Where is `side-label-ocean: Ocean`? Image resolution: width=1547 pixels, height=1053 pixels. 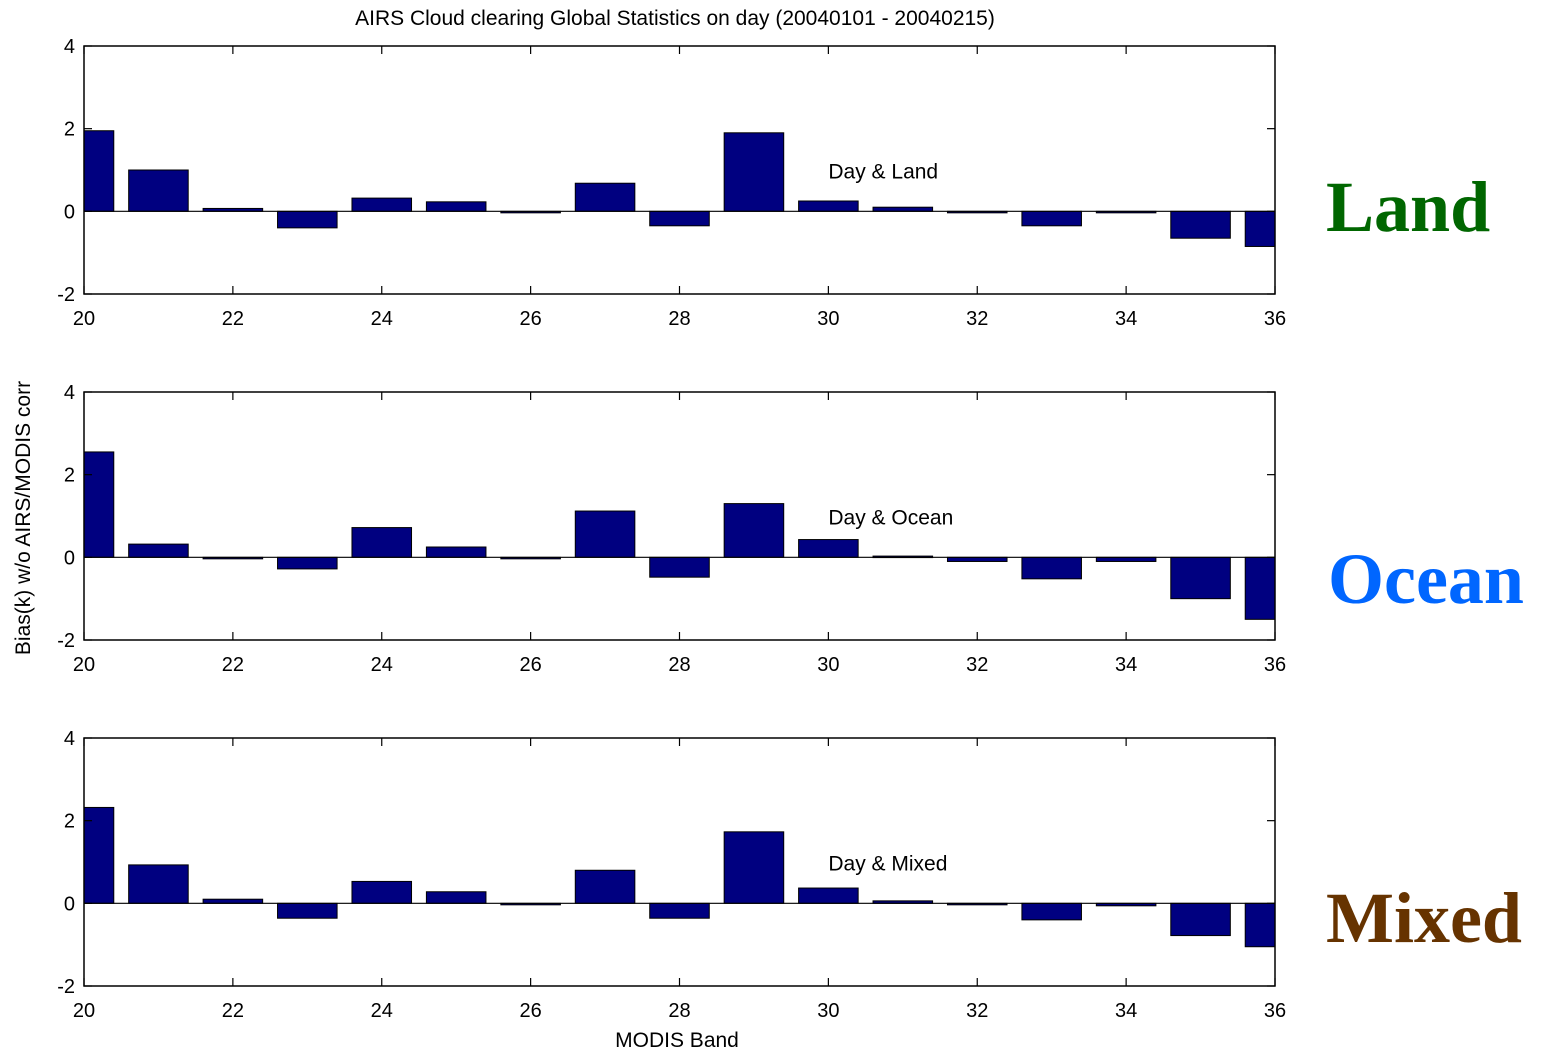
side-label-ocean: Ocean is located at coordinates (1426, 579).